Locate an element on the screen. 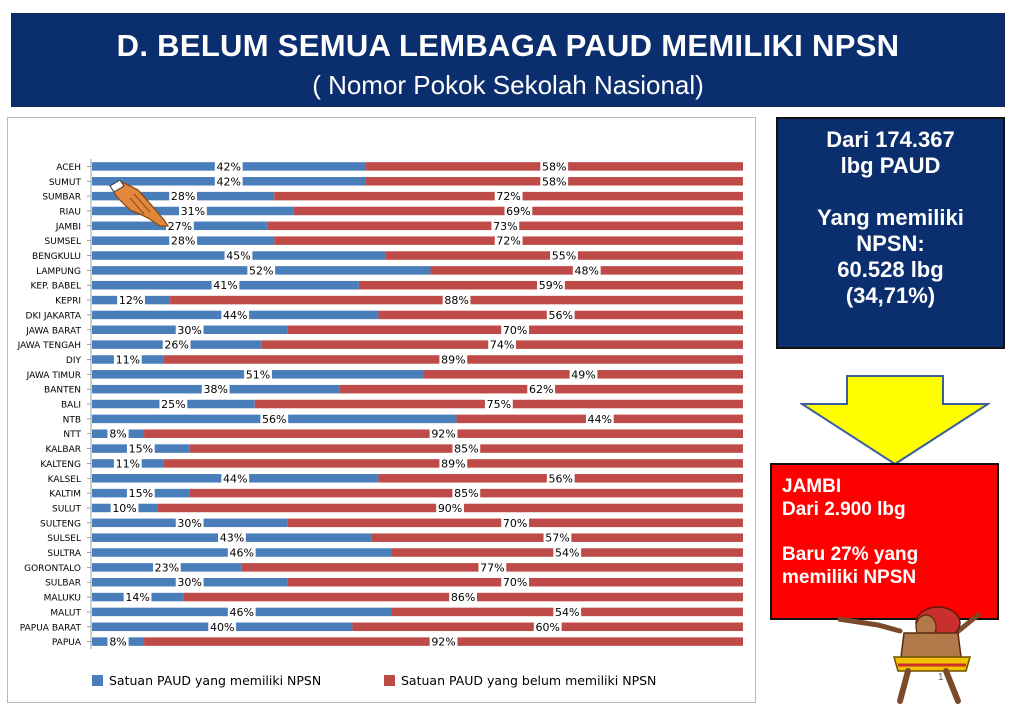 The image size is (1023, 708). data-label-memiliki: 12% is located at coordinates (131, 300).